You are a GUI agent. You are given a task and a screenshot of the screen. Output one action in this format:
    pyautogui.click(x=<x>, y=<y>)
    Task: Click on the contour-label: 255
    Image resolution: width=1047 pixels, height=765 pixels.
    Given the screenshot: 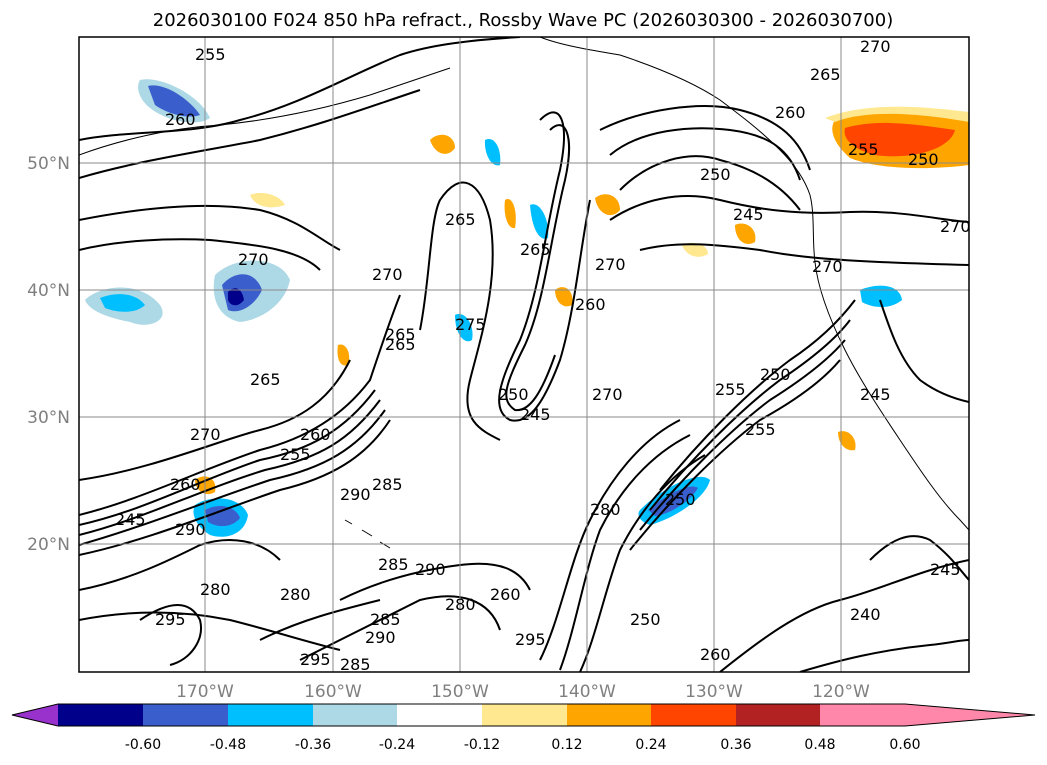 What is the action you would take?
    pyautogui.click(x=730, y=389)
    